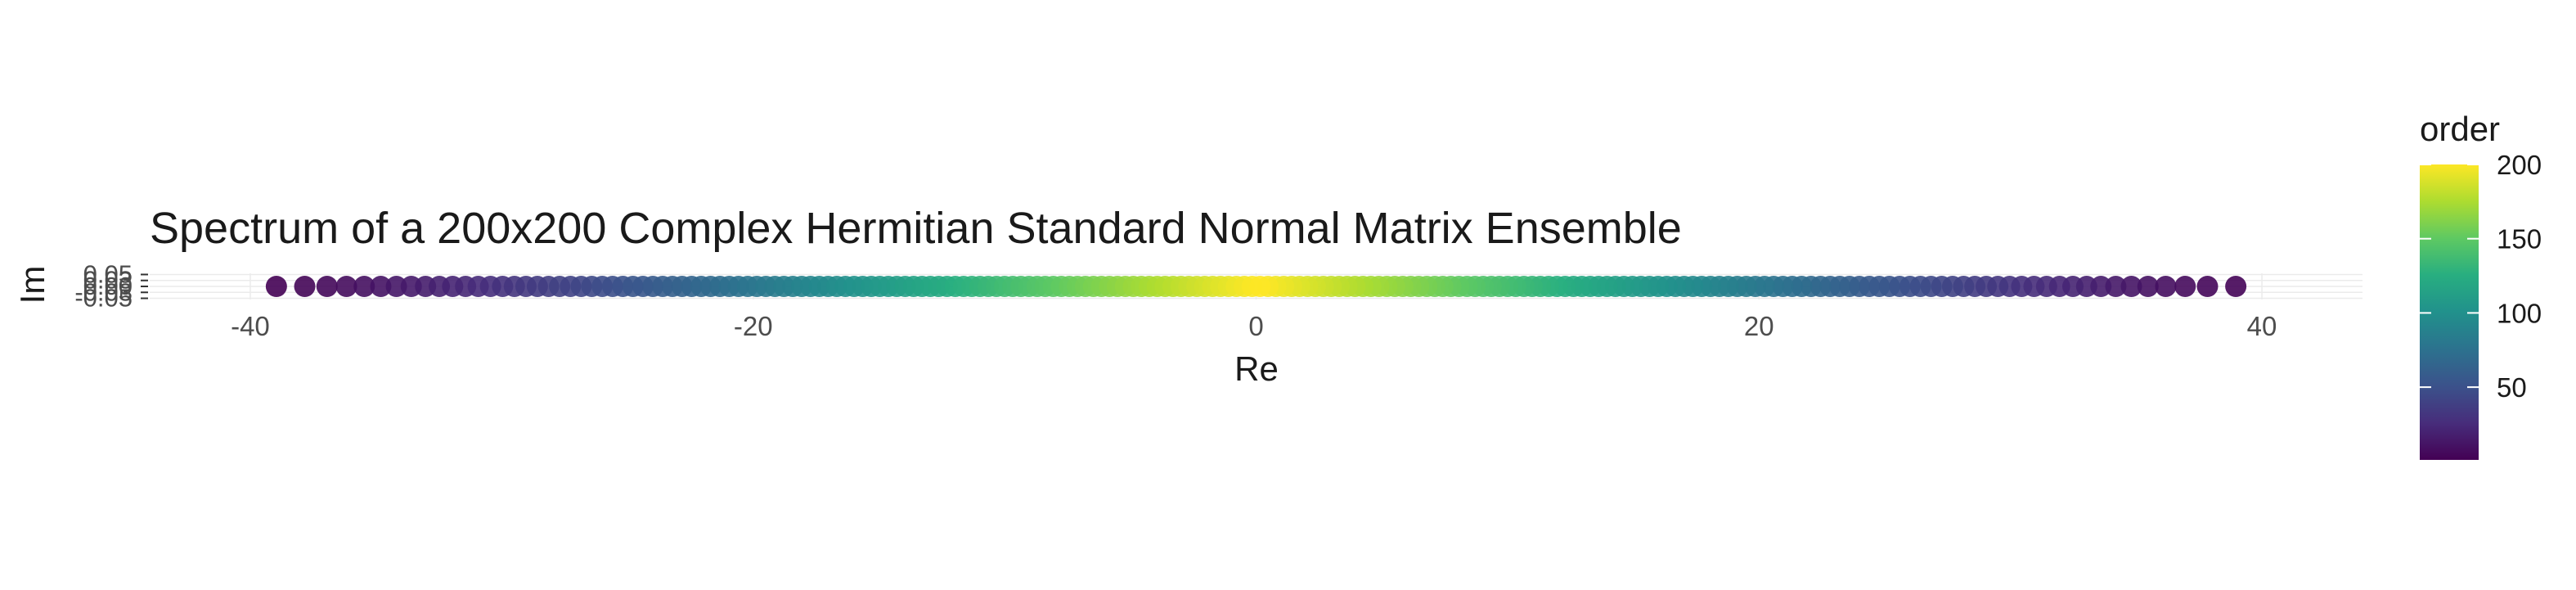 The width and height of the screenshot is (2576, 590). I want to click on legend-label: 100, so click(2519, 313).